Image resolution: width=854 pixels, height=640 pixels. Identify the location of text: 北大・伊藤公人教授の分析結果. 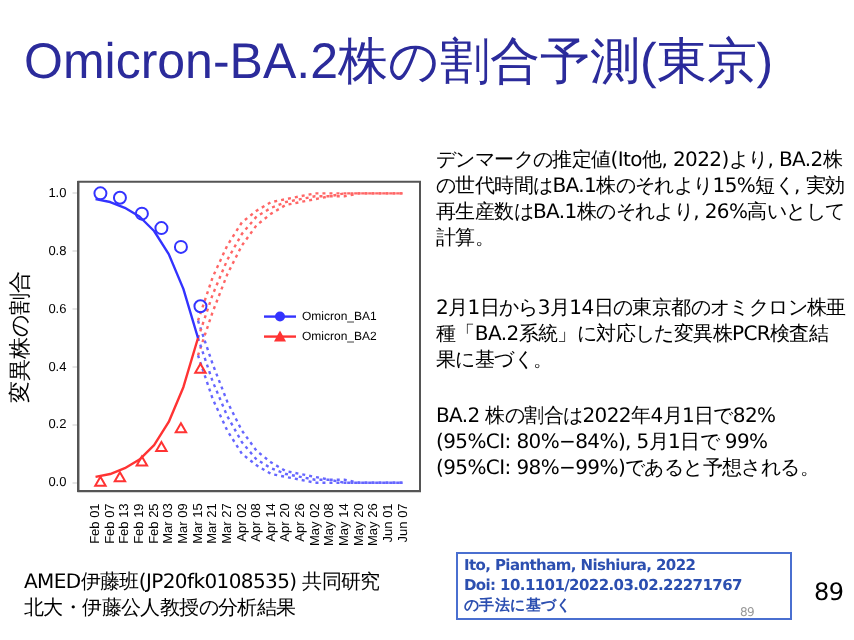
(161, 609).